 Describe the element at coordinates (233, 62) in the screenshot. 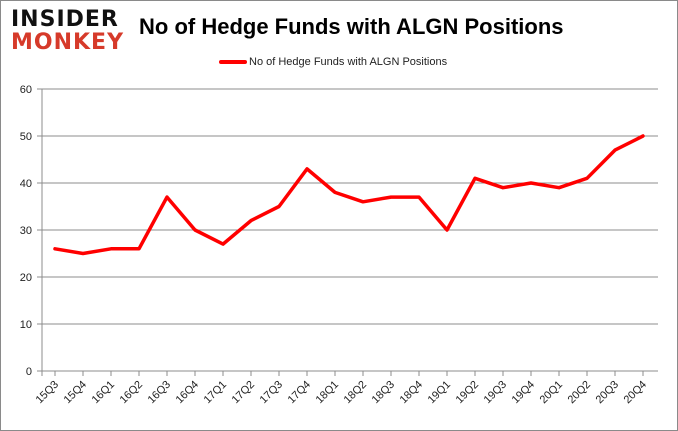

I see `legend-swatch` at that location.